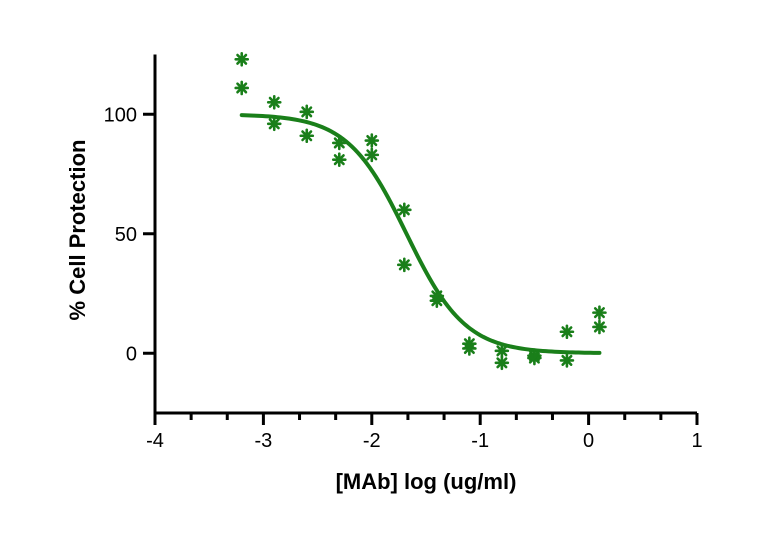 The width and height of the screenshot is (762, 550). What do you see at coordinates (588, 441) in the screenshot?
I see `x-tick-label: 0` at bounding box center [588, 441].